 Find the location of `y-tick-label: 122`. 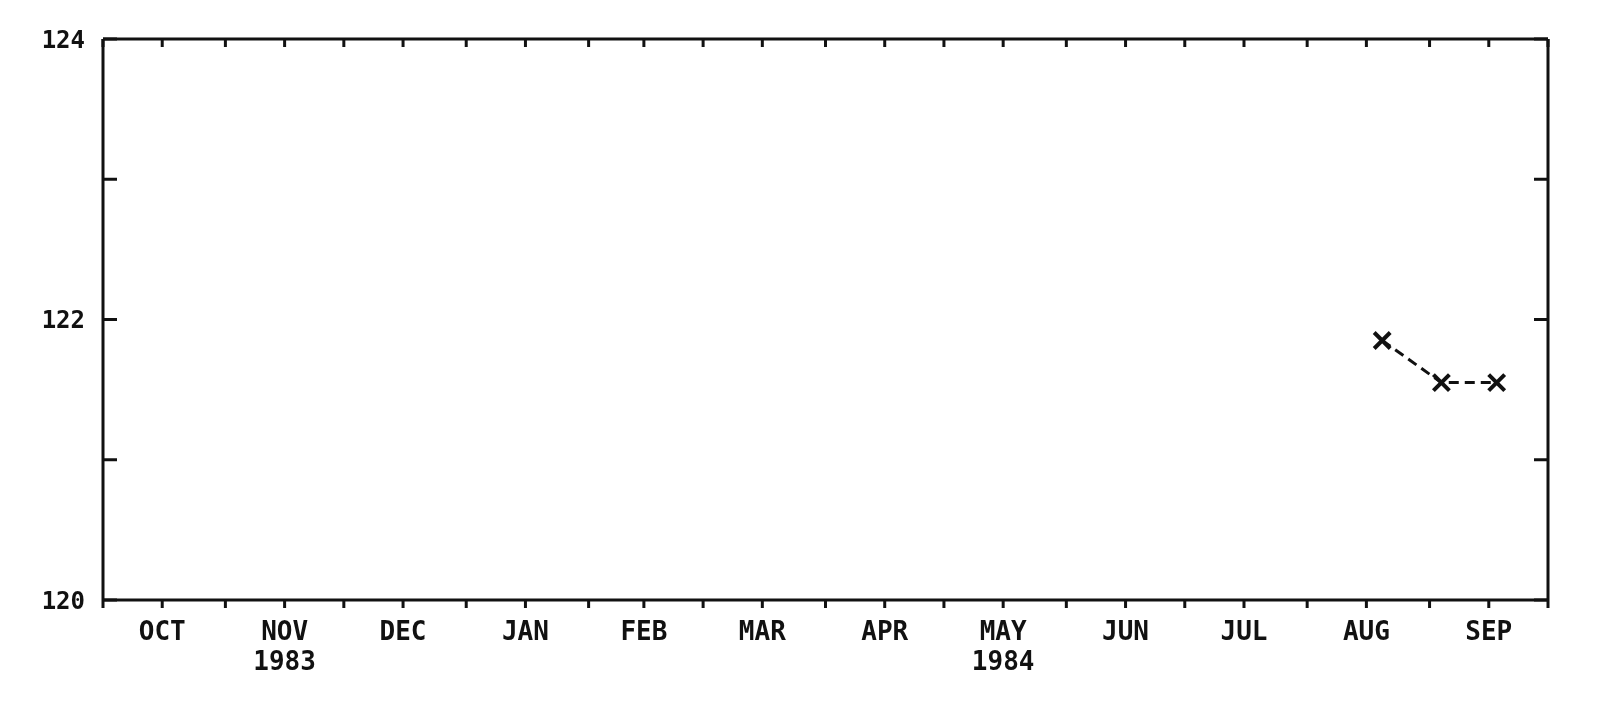

y-tick-label: 122 is located at coordinates (63, 320).